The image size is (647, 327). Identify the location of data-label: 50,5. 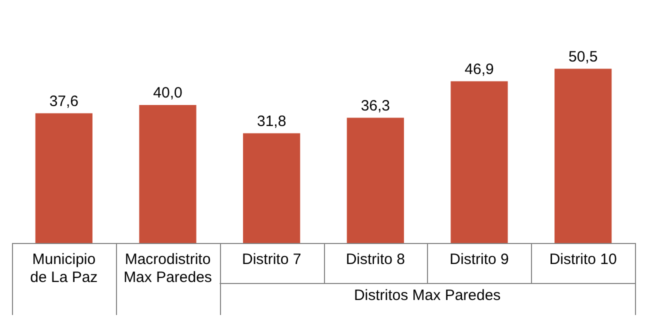
(583, 57).